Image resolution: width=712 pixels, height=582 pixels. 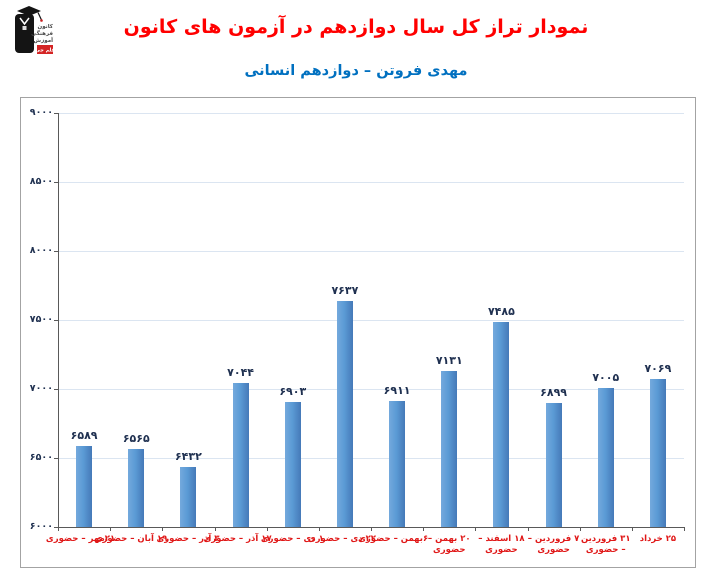 What do you see at coordinates (41, 457) in the screenshot?
I see `y-axis-tick-label: ۶۵۰۰` at bounding box center [41, 457].